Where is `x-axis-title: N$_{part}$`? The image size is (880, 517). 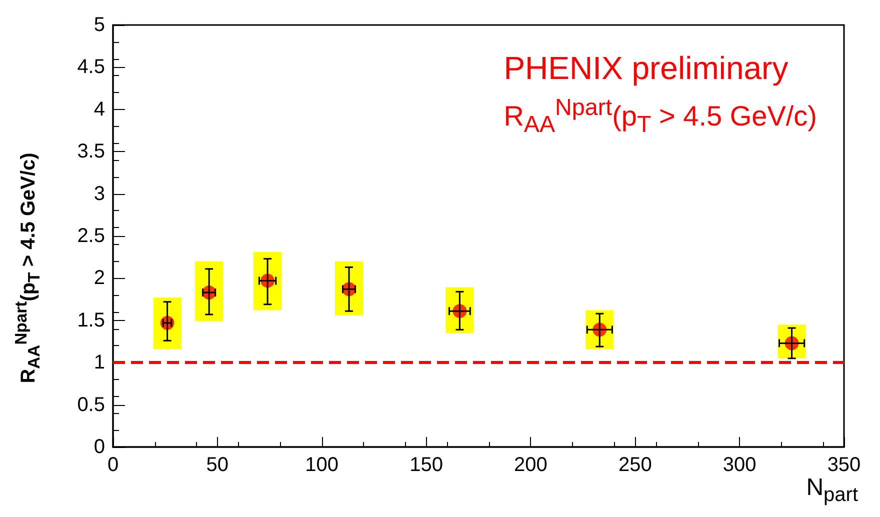
x-axis-title: N$_{part}$ is located at coordinates (832, 490).